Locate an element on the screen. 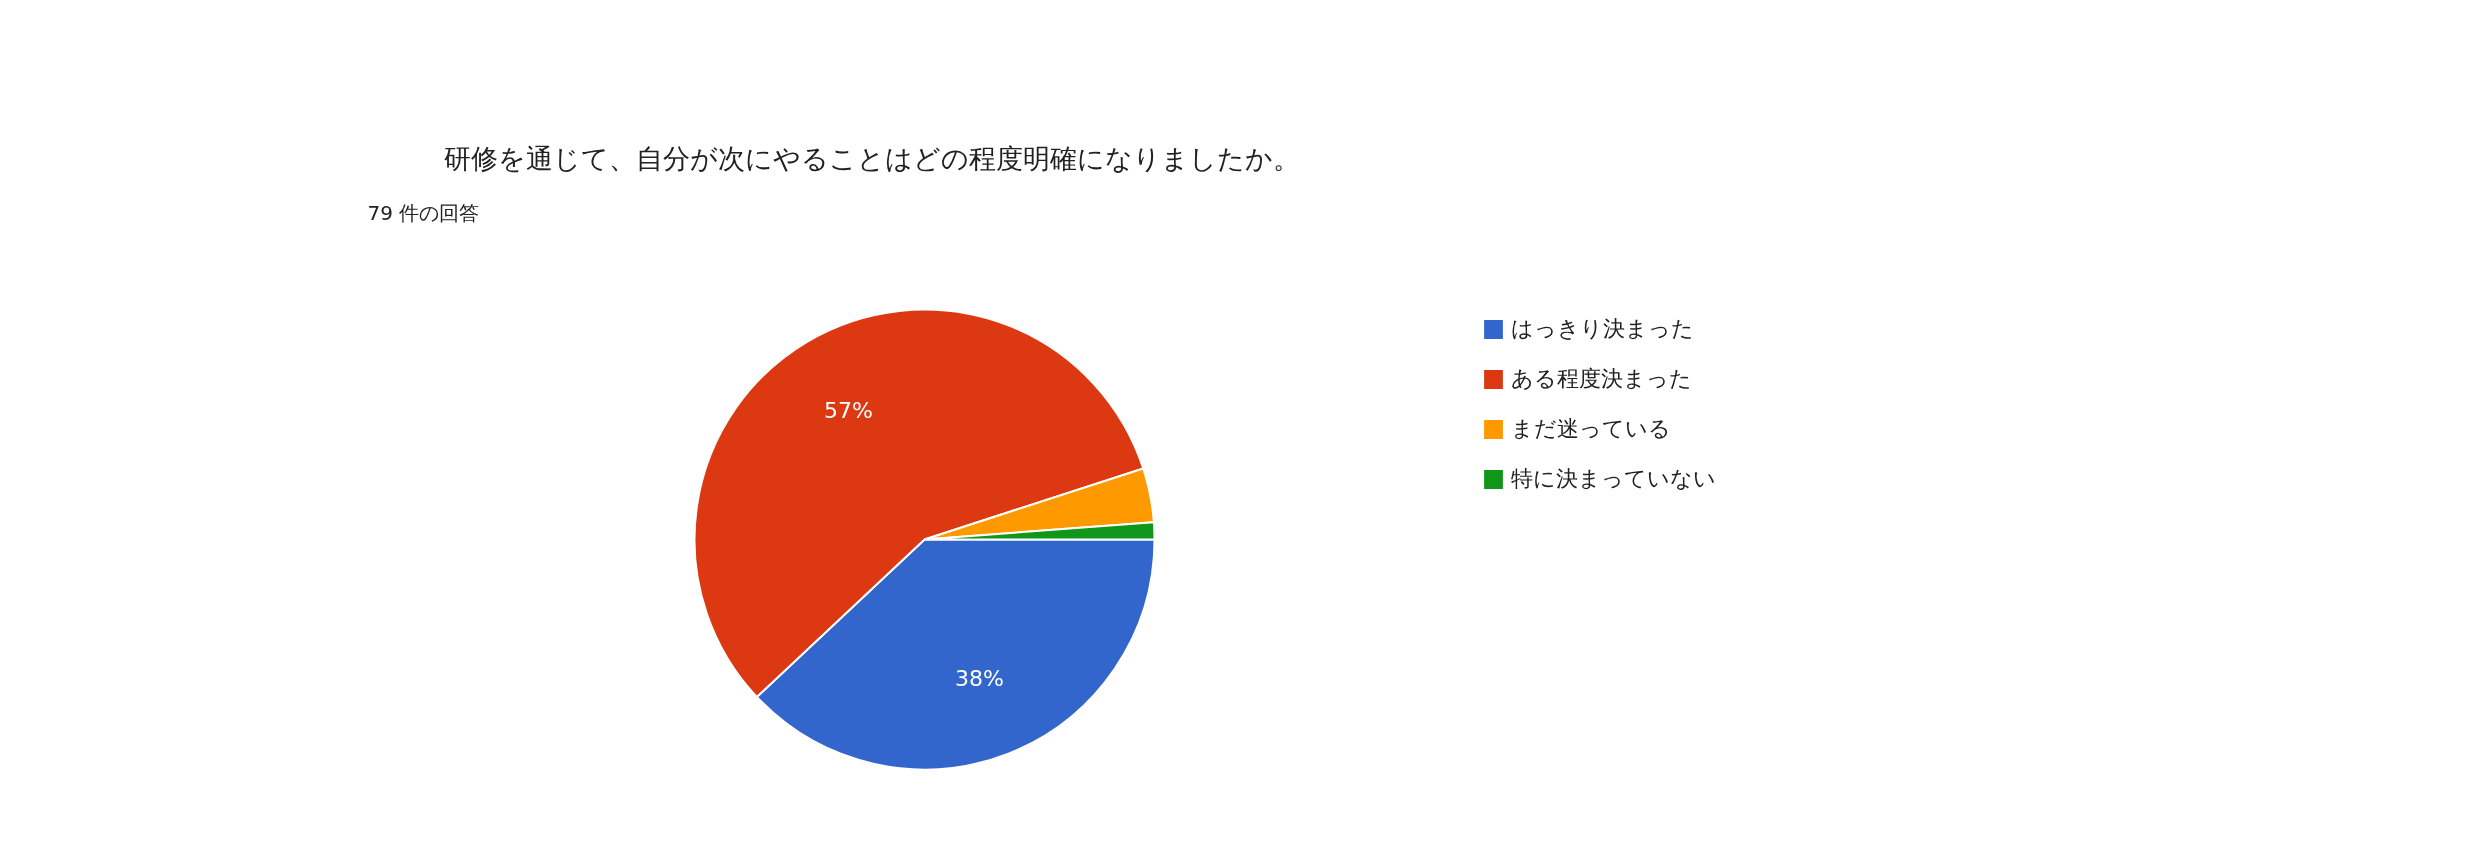 This screenshot has width=2484, height=842. legend-label: まだ迷っている is located at coordinates (1591, 429).